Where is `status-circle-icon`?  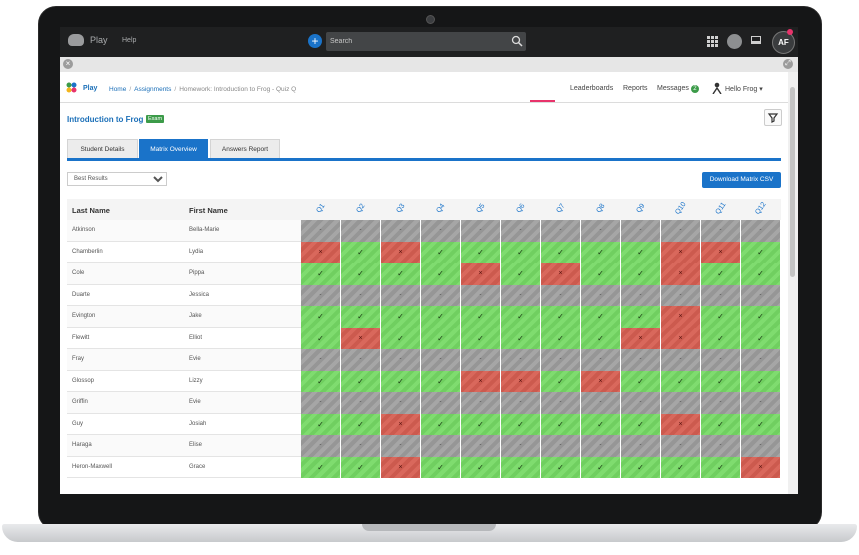 status-circle-icon is located at coordinates (734, 41).